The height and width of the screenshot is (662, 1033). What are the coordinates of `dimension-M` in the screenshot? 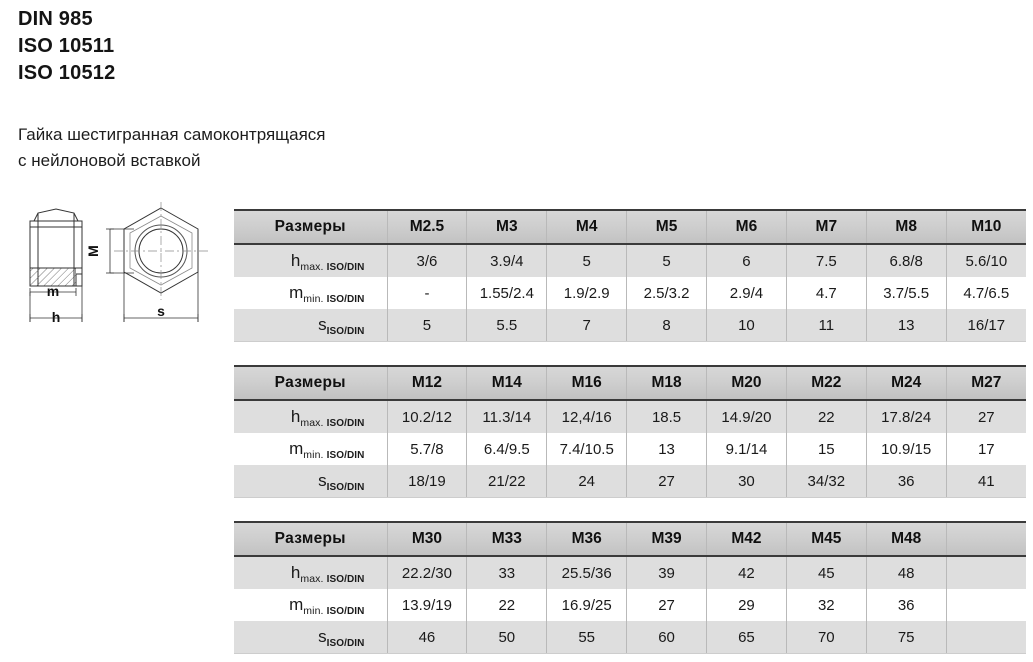 It's located at (120, 251).